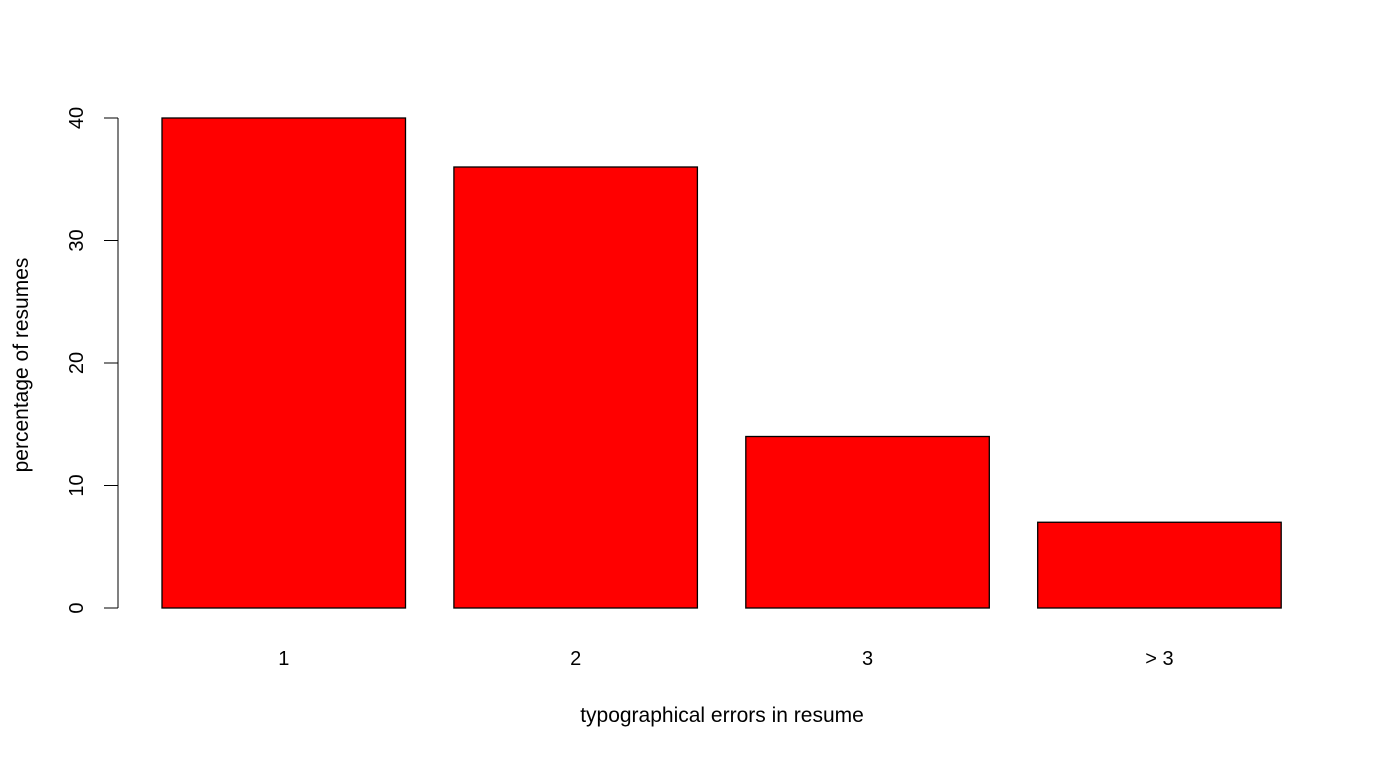 Image resolution: width=1386 pixels, height=765 pixels. What do you see at coordinates (77, 240) in the screenshot?
I see `y-tick-label: 30` at bounding box center [77, 240].